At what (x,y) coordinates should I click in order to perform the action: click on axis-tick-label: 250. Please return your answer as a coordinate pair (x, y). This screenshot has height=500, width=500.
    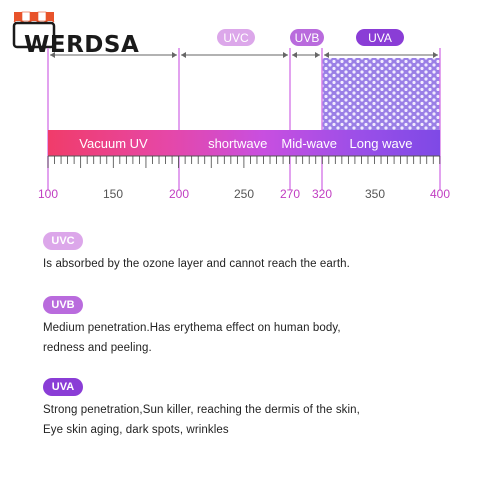
    Looking at the image, I should click on (244, 194).